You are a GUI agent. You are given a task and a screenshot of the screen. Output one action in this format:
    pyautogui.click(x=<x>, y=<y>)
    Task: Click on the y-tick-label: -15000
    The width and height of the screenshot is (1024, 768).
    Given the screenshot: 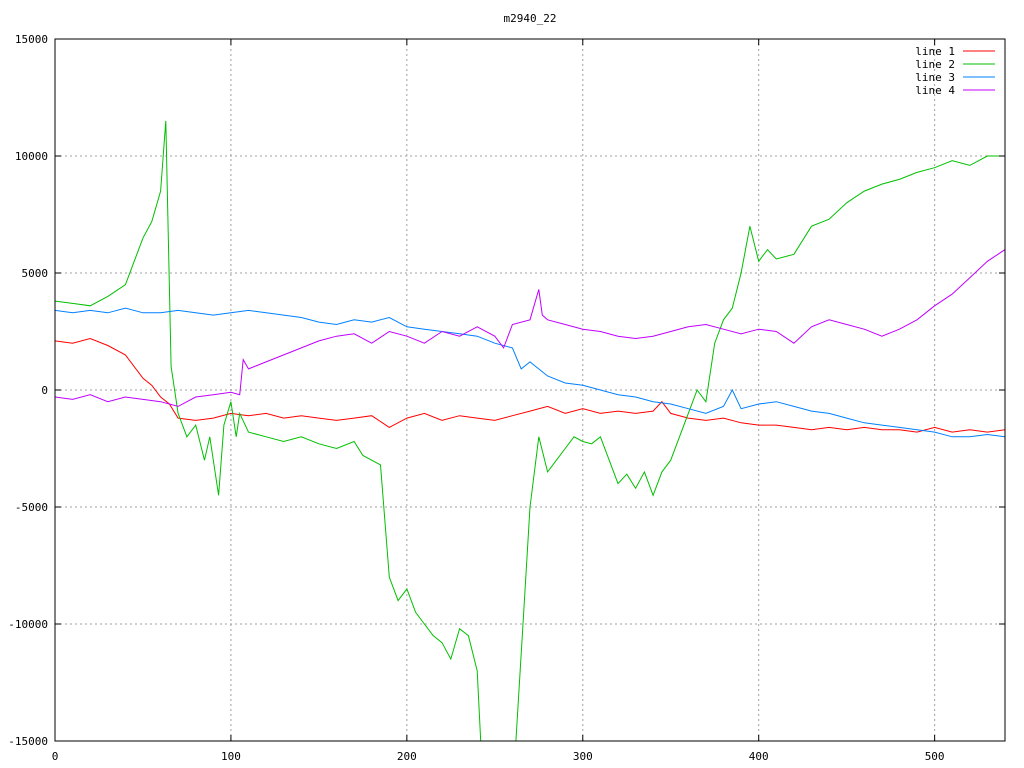 What is the action you would take?
    pyautogui.click(x=28, y=741)
    